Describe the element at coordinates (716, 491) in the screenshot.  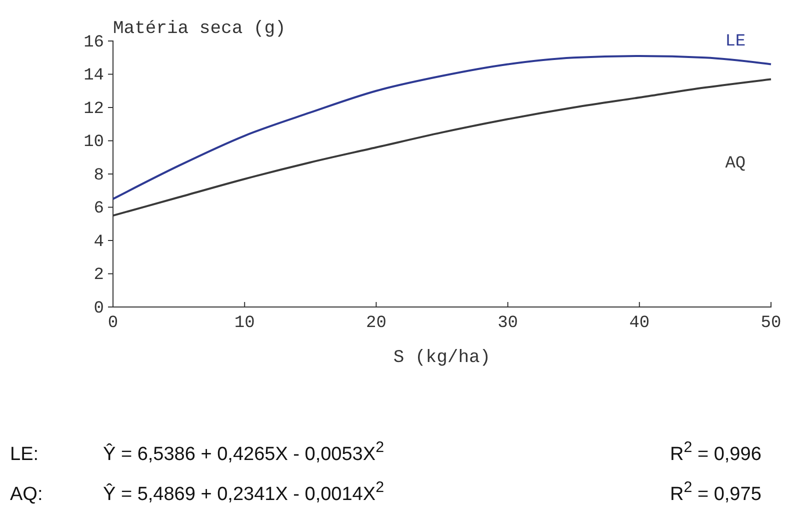
I see `text: R$^{2}$ = 0,975` at that location.